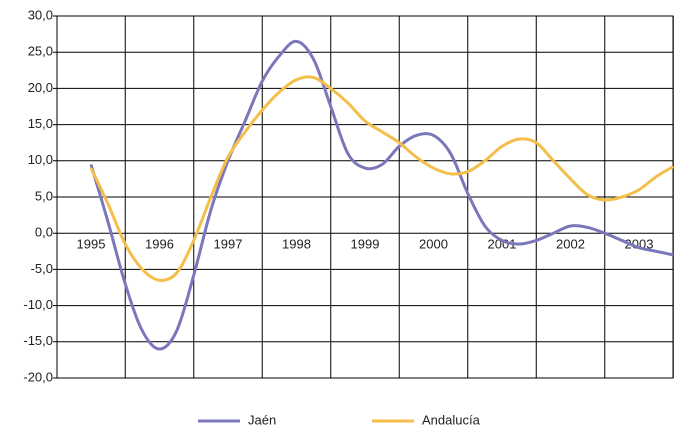  Describe the element at coordinates (365, 244) in the screenshot. I see `x-tick-label: 1999` at that location.